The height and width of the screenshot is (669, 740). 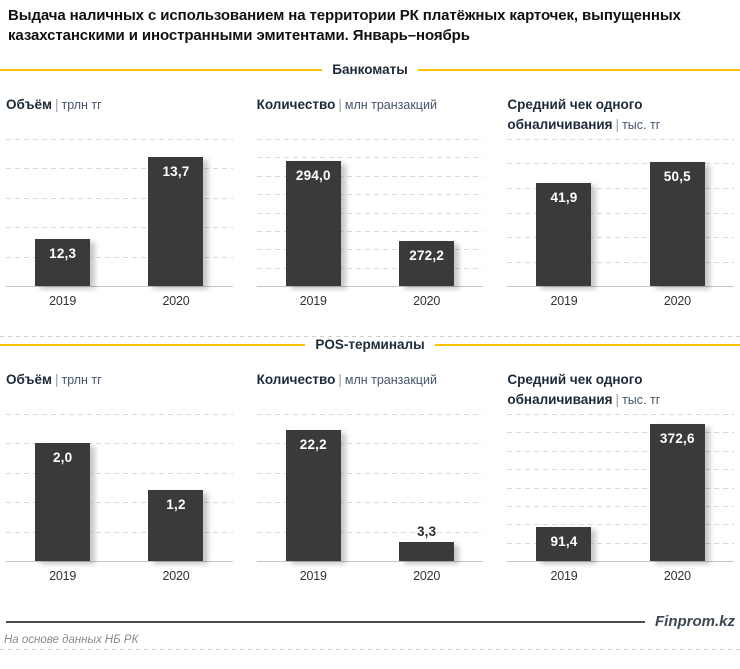 I want to click on section-label-atm: Банкоматы, so click(x=370, y=70).